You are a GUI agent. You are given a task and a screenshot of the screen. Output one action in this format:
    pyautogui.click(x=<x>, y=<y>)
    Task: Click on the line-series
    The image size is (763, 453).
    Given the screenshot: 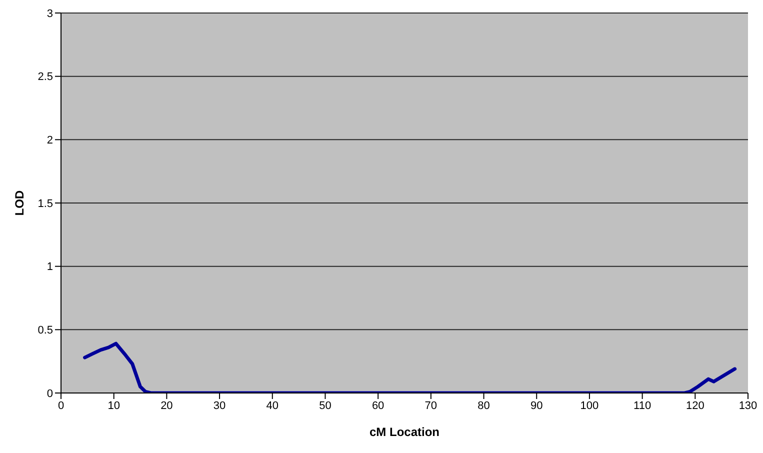 What is the action you would take?
    pyautogui.click(x=410, y=367)
    